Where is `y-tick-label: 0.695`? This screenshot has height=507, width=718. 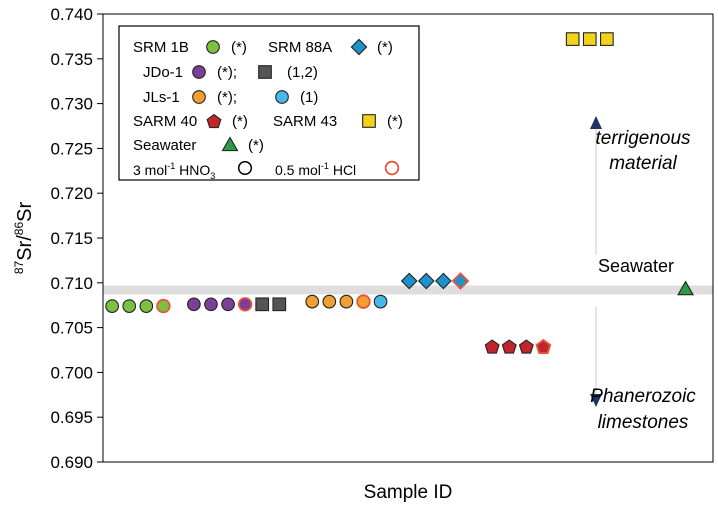 y-tick-label: 0.695 is located at coordinates (71, 417).